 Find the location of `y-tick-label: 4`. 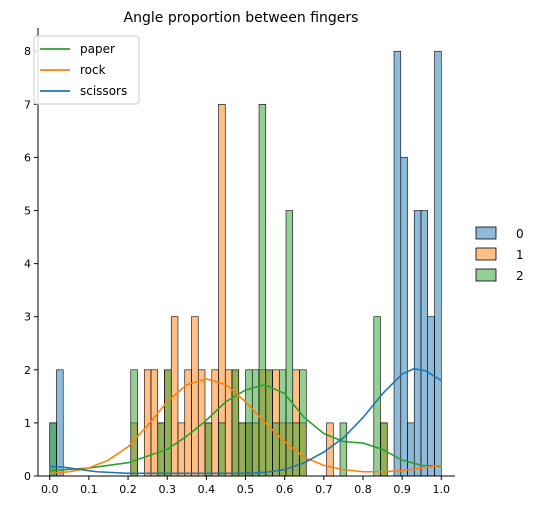

y-tick-label: 4 is located at coordinates (27, 264).